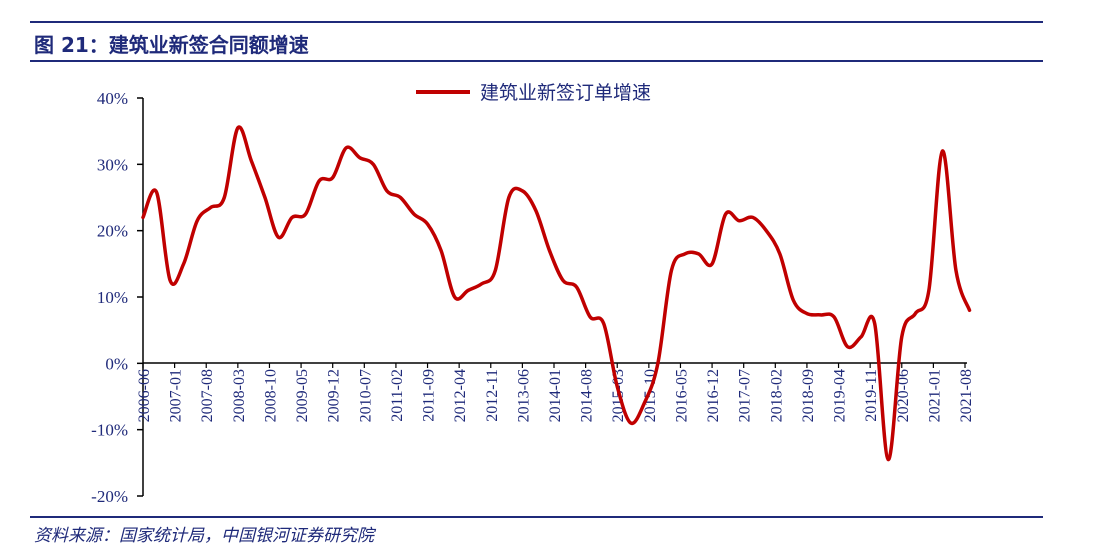  What do you see at coordinates (536, 22) in the screenshot?
I see `title-top-rule` at bounding box center [536, 22].